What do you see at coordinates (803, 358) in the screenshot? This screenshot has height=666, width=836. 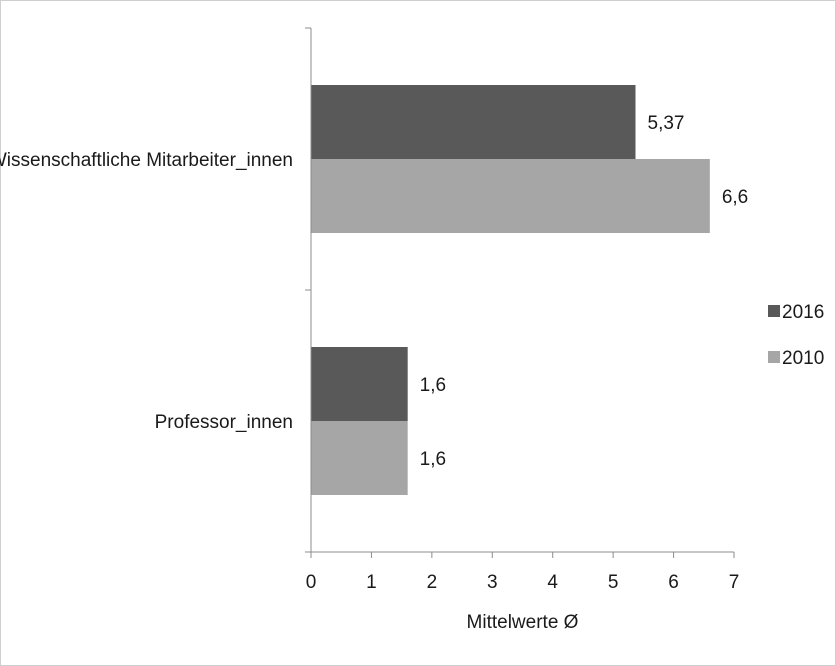 I see `legend-label-2010: 2010` at bounding box center [803, 358].